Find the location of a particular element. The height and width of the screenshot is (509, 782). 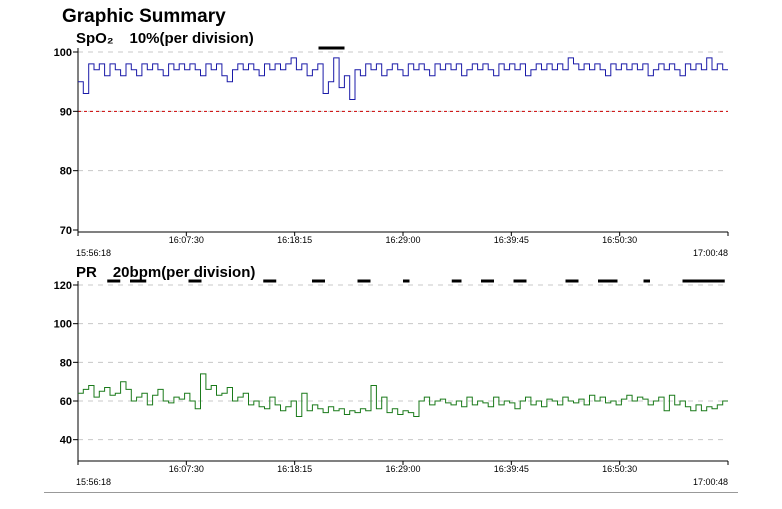

spo2-x-tick-label: 16:18:15 is located at coordinates (294, 240).